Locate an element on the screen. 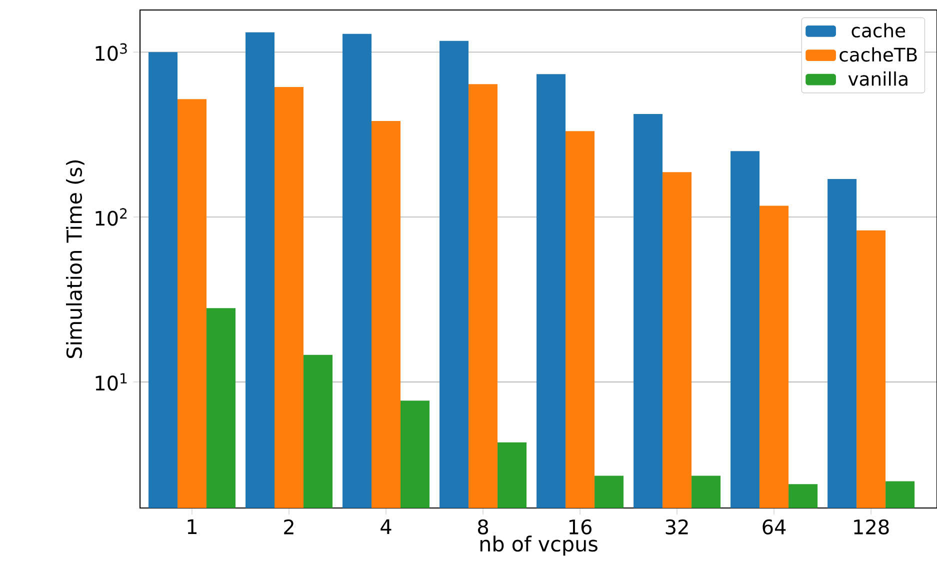 This screenshot has width=937, height=579. x-tick-label: 4 is located at coordinates (386, 526).